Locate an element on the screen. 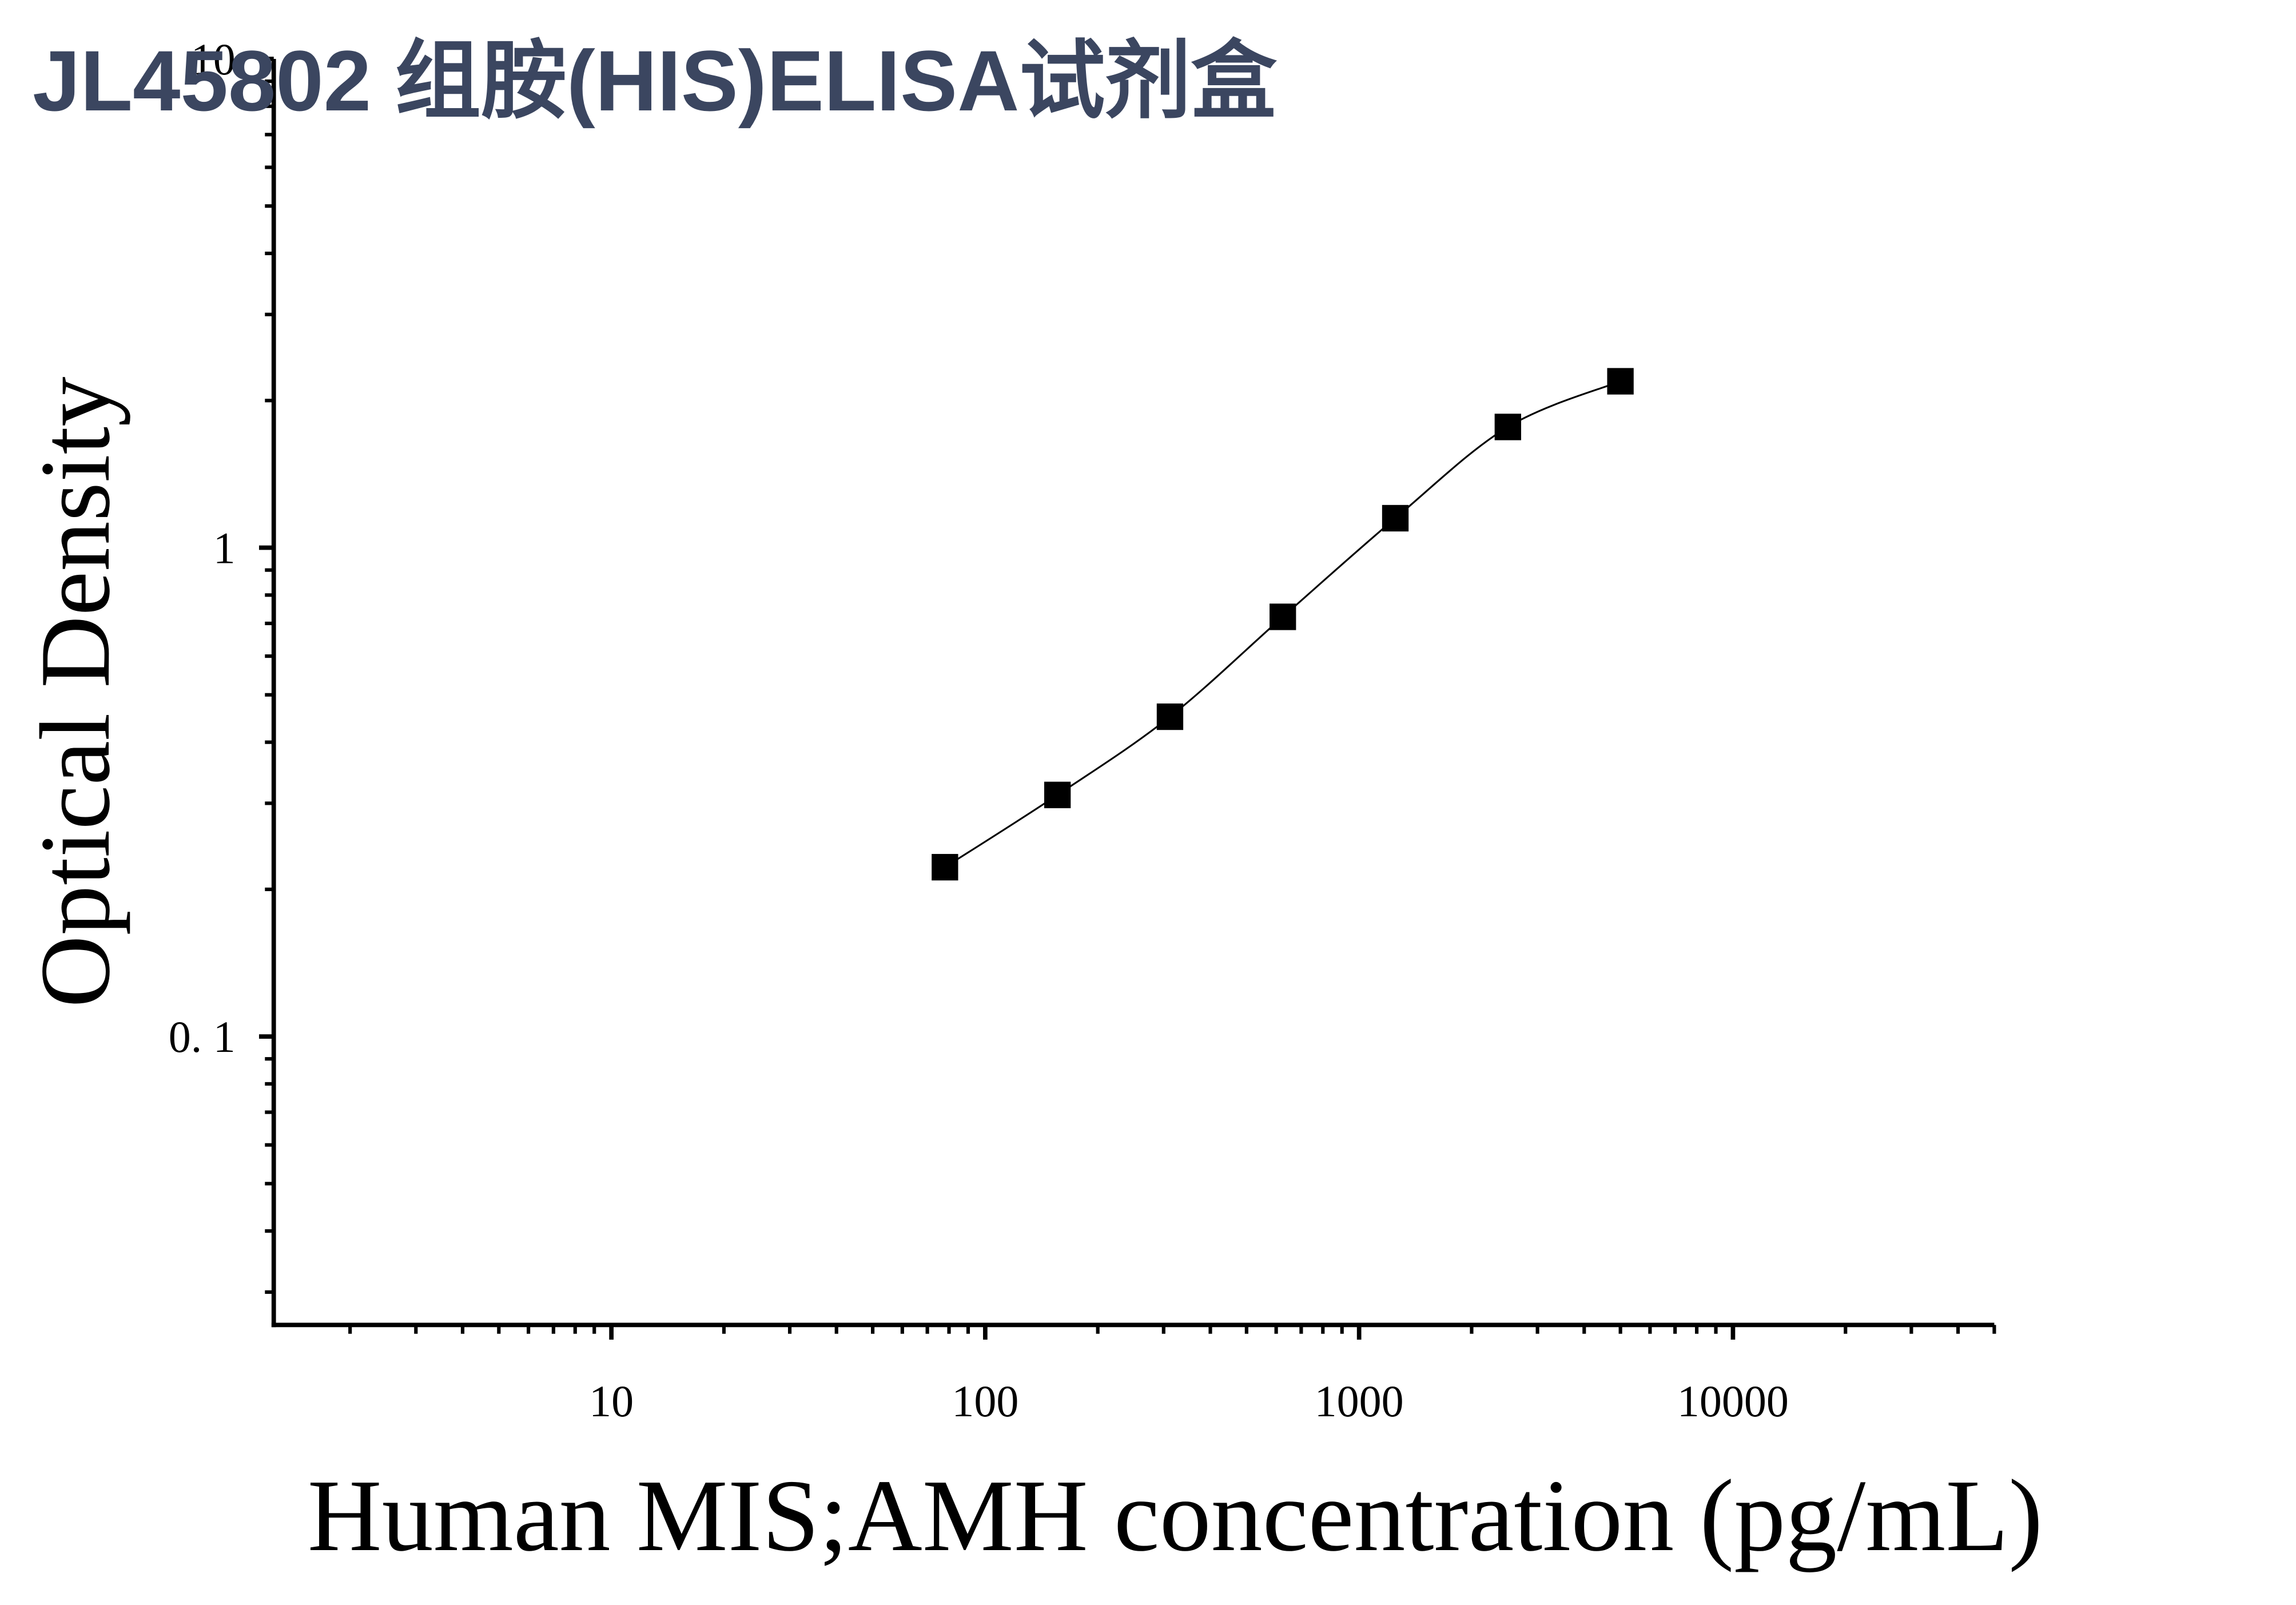 This screenshot has width=2296, height=1605. y-tick-label: 10 is located at coordinates (213, 59).